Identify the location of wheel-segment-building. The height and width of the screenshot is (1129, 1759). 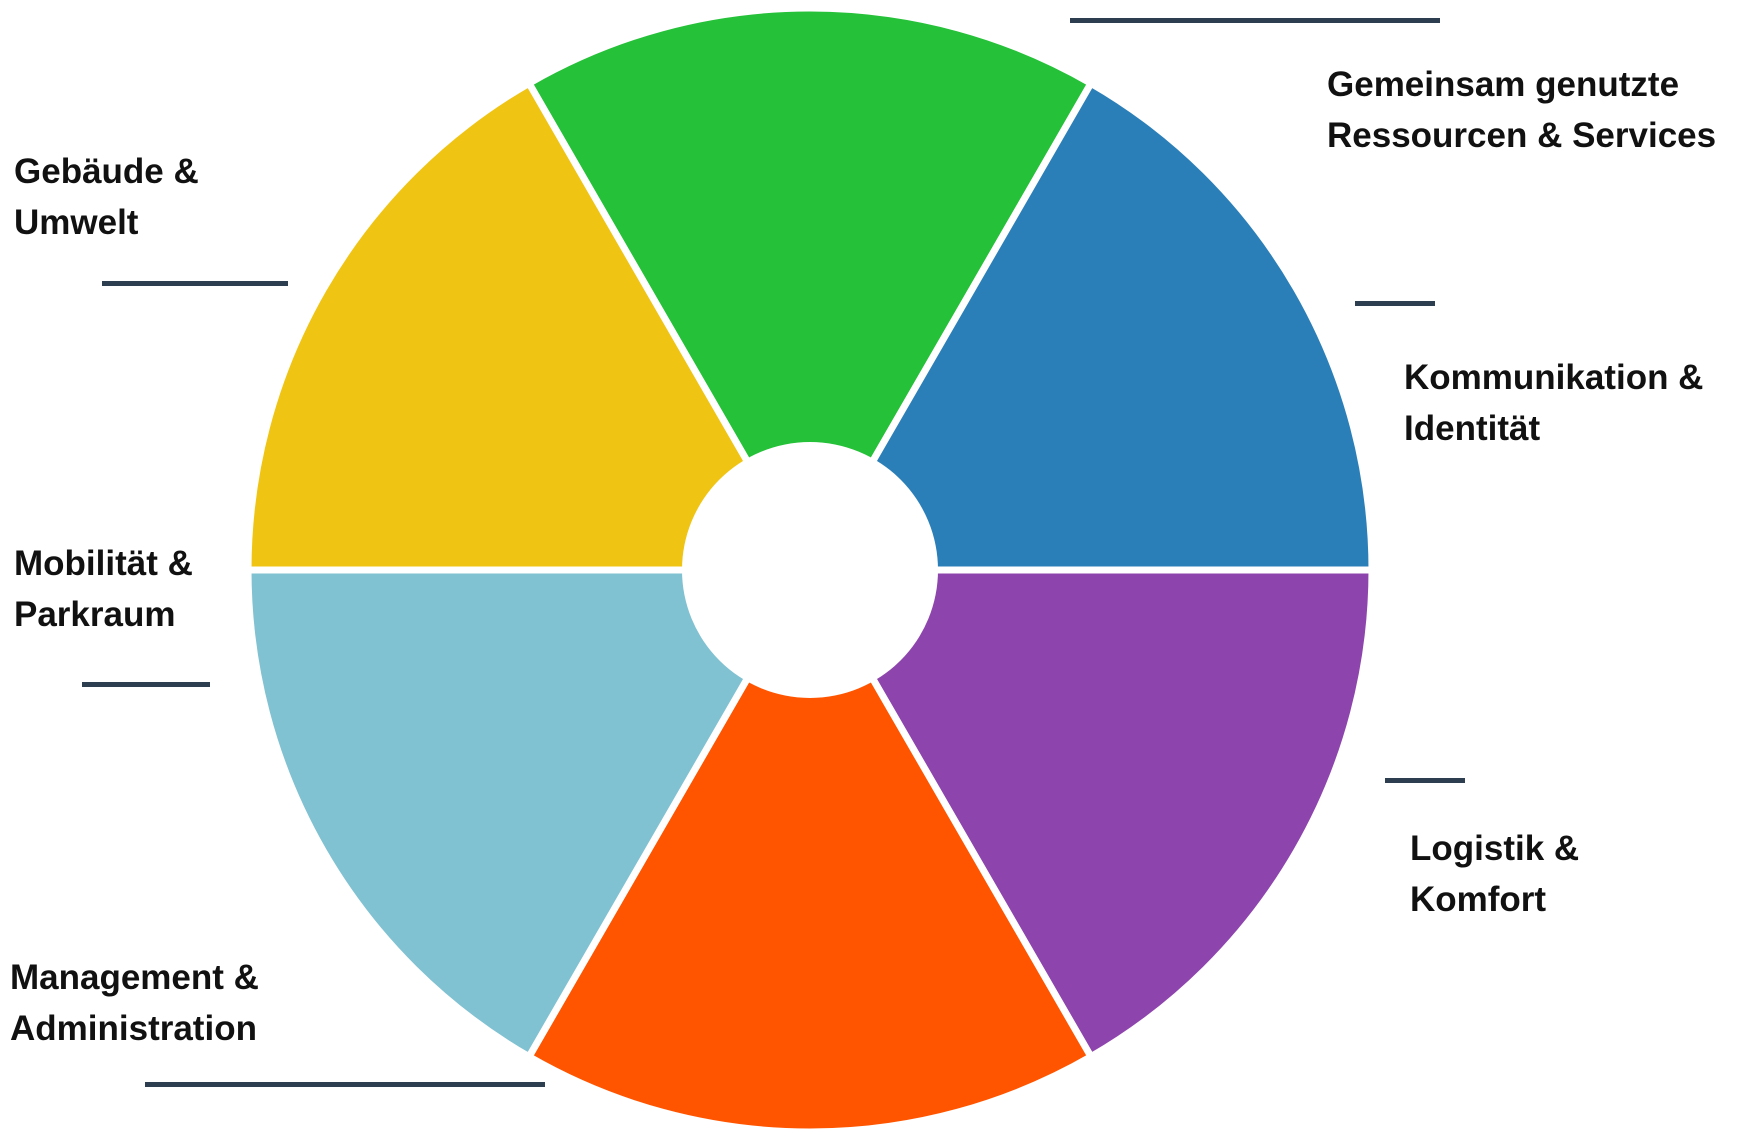
(529, 326).